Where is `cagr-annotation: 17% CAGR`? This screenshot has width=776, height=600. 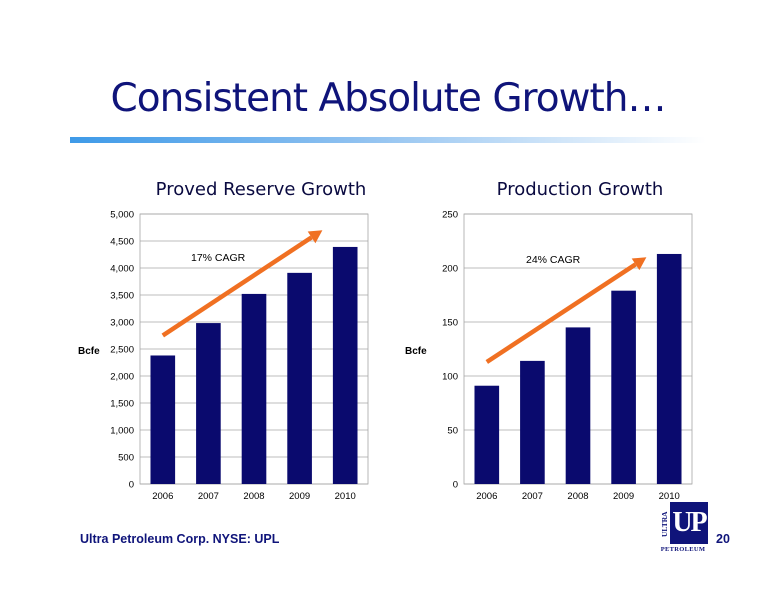 cagr-annotation: 17% CAGR is located at coordinates (218, 258).